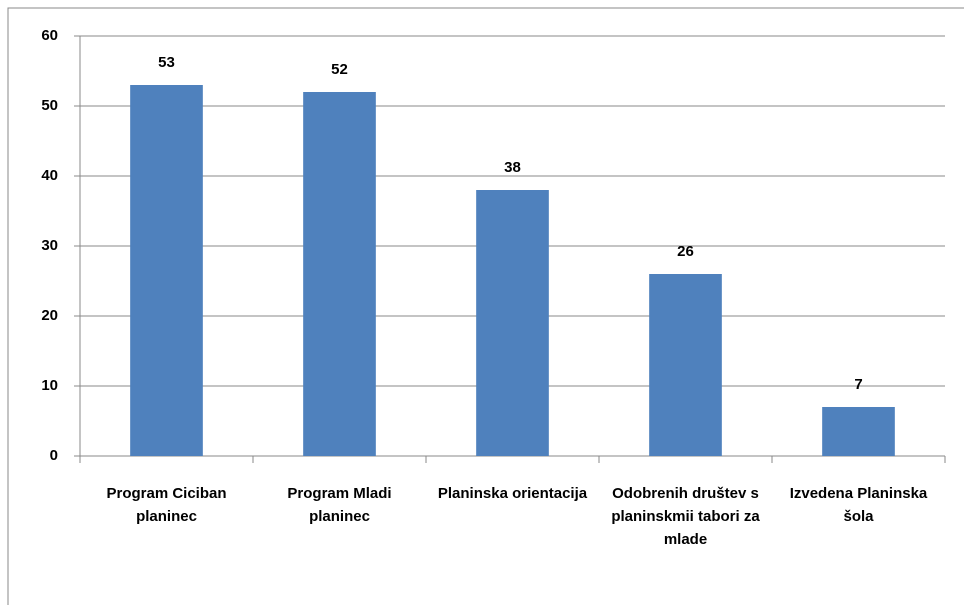  What do you see at coordinates (339, 505) in the screenshot?
I see `x-tick-label: Program Mladi planinec` at bounding box center [339, 505].